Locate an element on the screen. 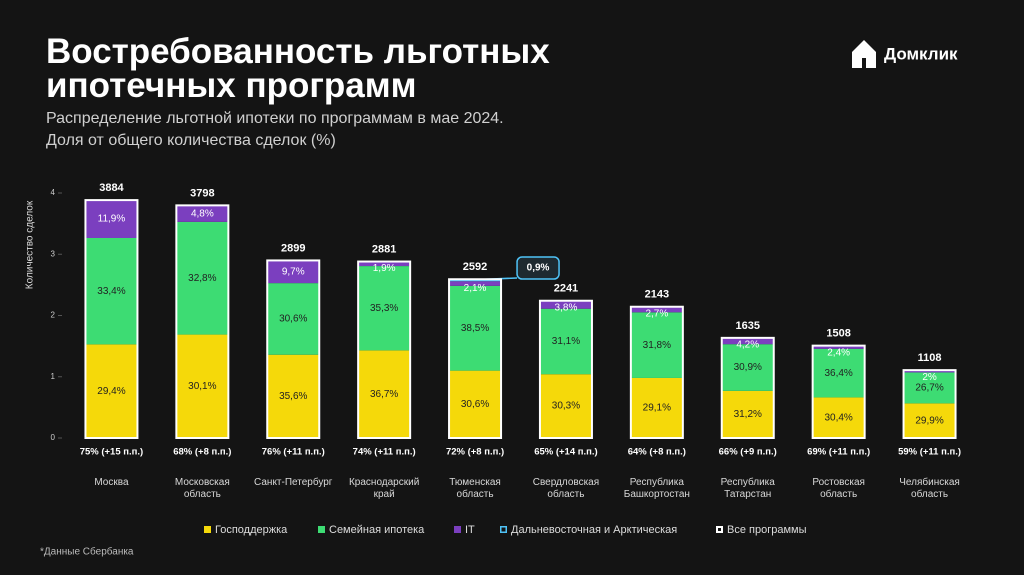  value-label: 36,7% is located at coordinates (384, 394).